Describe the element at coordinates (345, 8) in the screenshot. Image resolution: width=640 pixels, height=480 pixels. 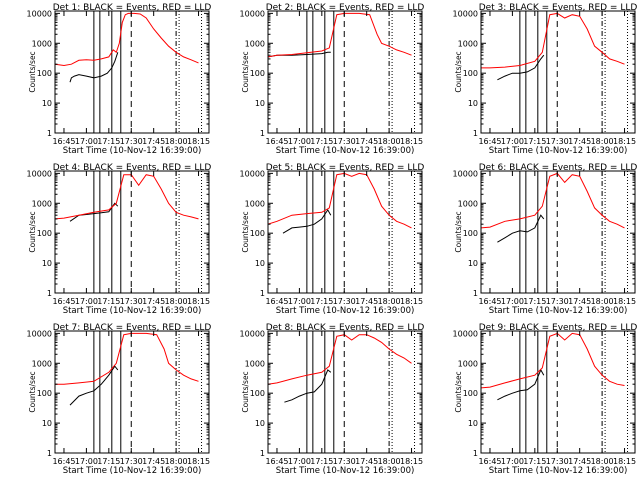
I see `panel-title: Det 2: BLACK = Events, RED = LLD` at that location.